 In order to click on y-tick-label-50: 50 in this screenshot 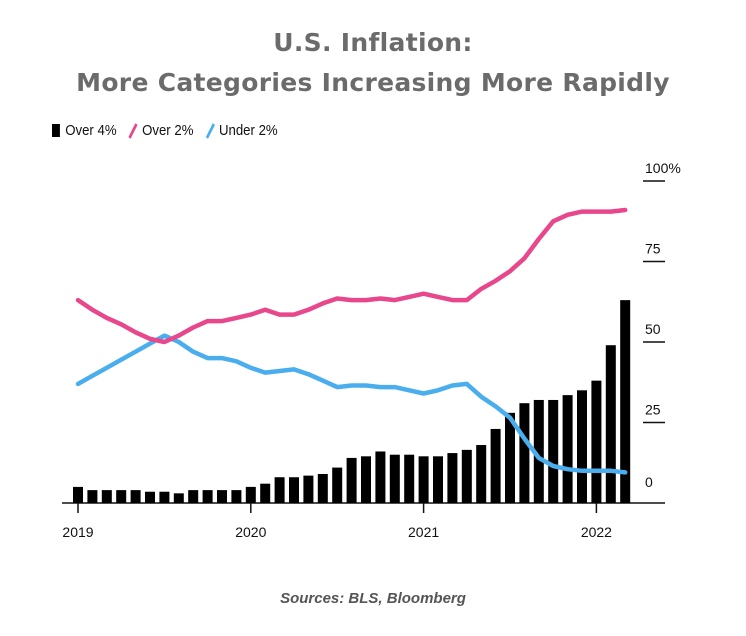, I will do `click(653, 329)`.